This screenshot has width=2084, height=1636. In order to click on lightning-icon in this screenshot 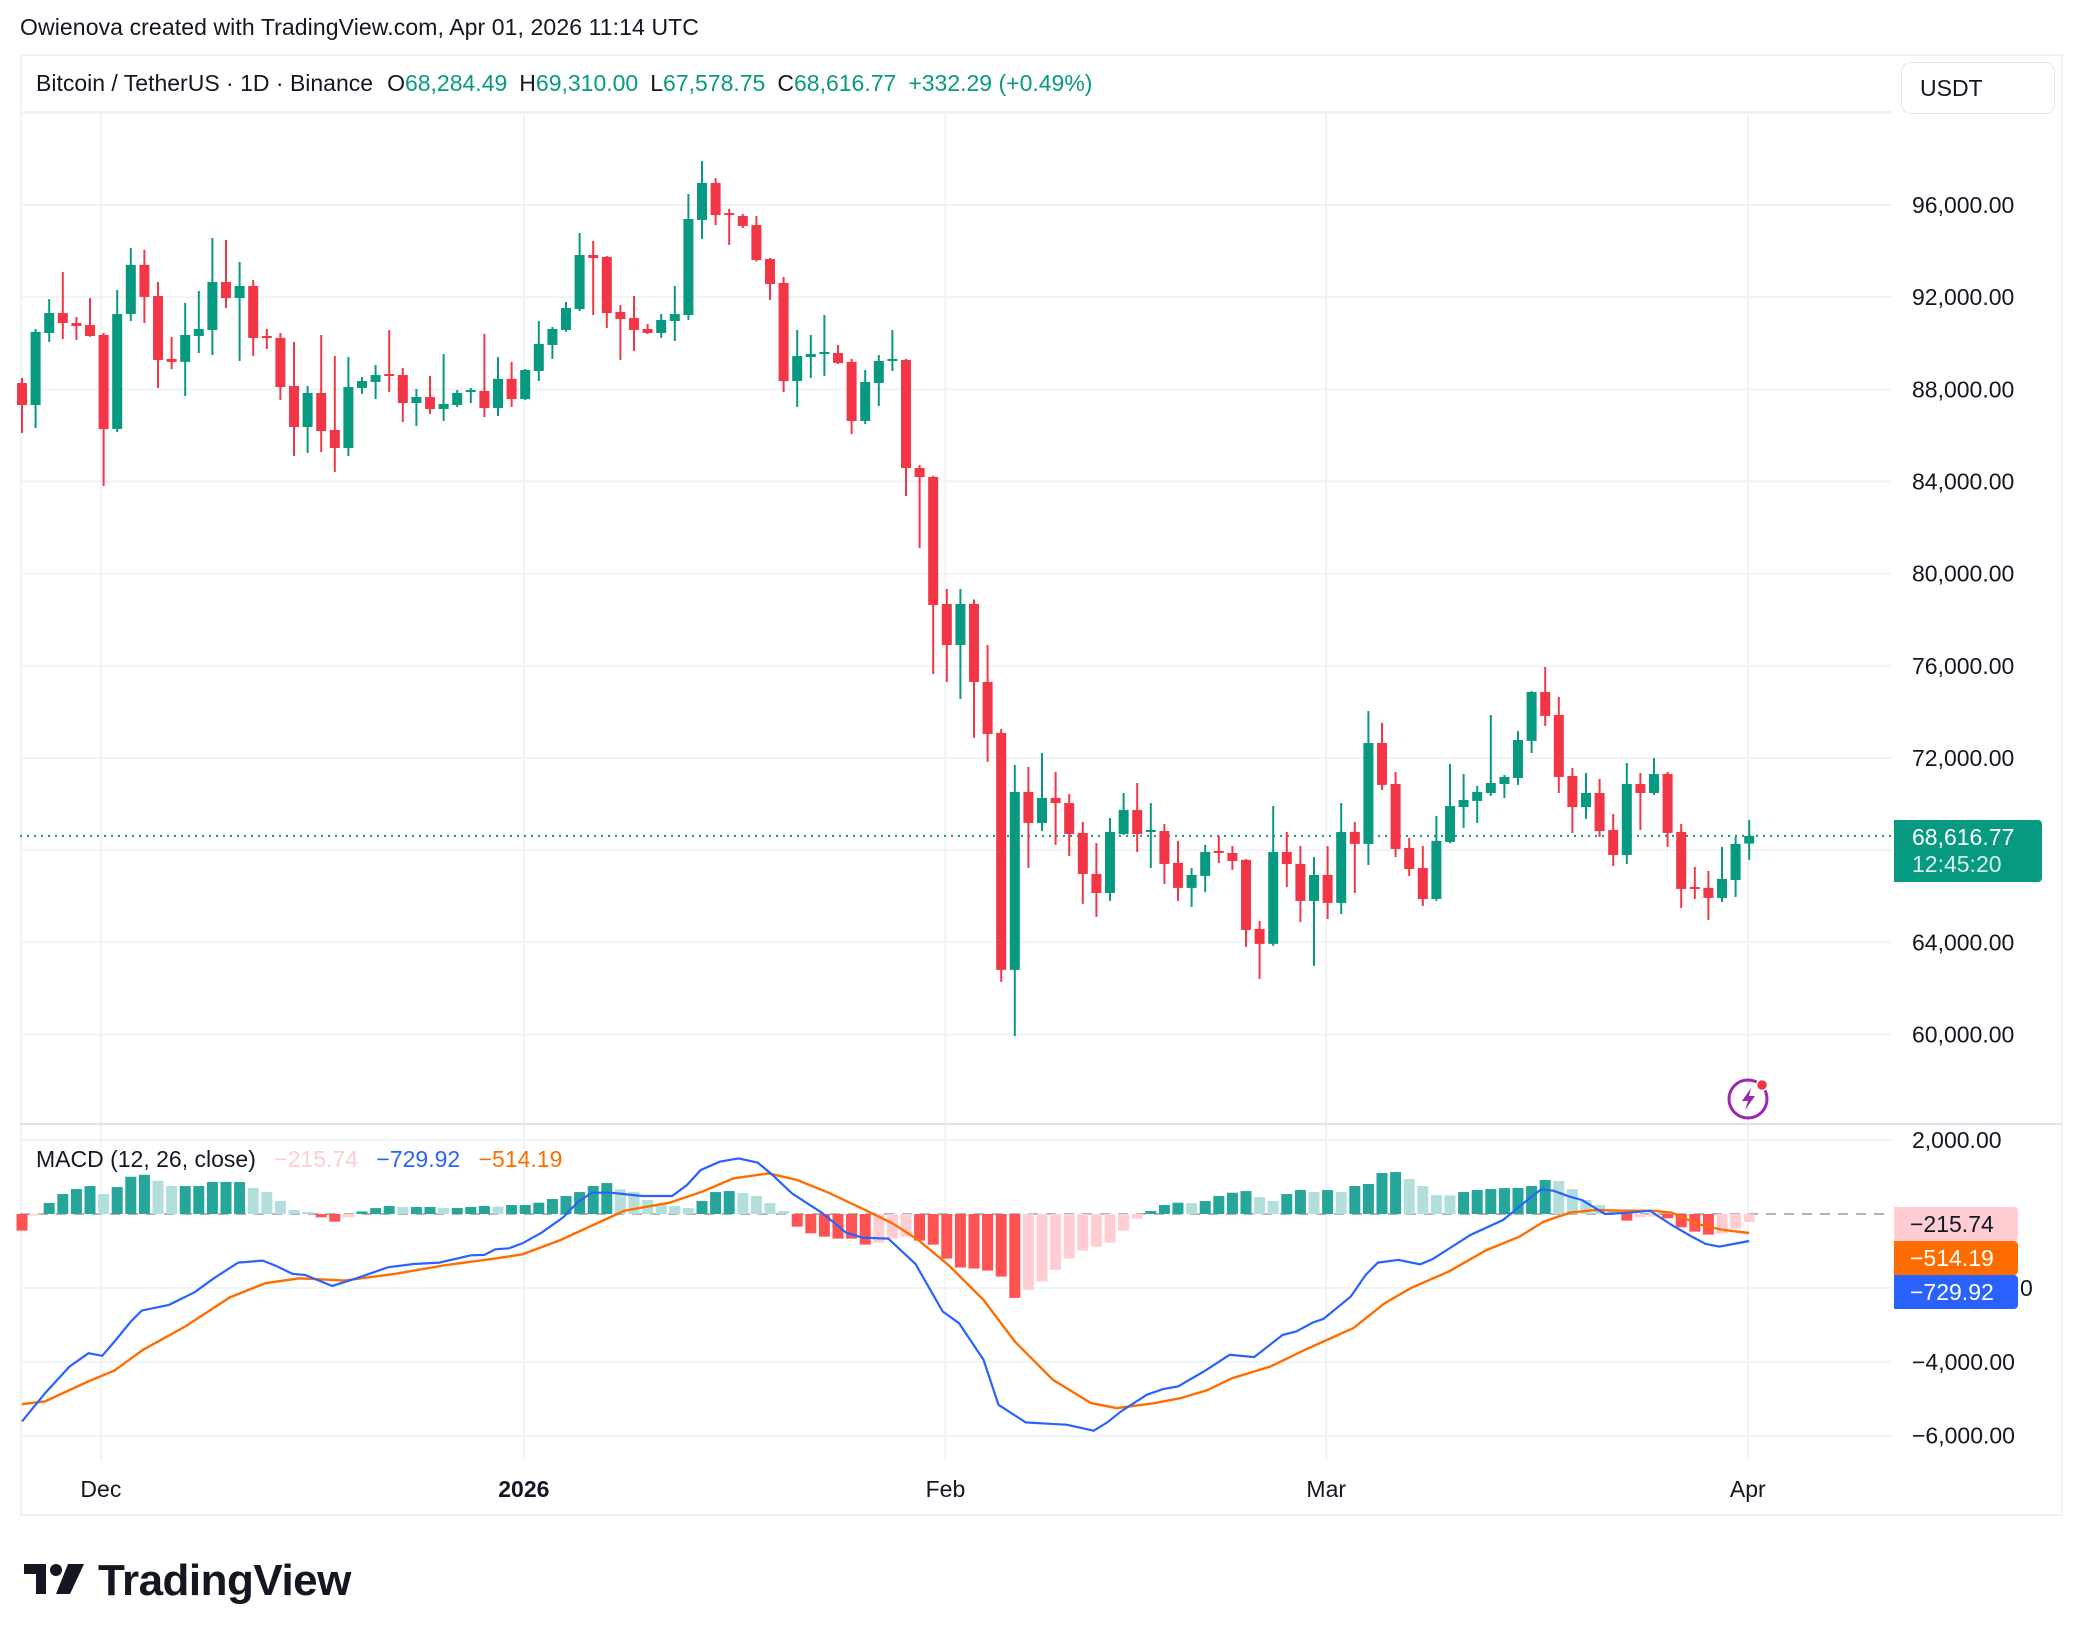, I will do `click(1749, 1098)`.